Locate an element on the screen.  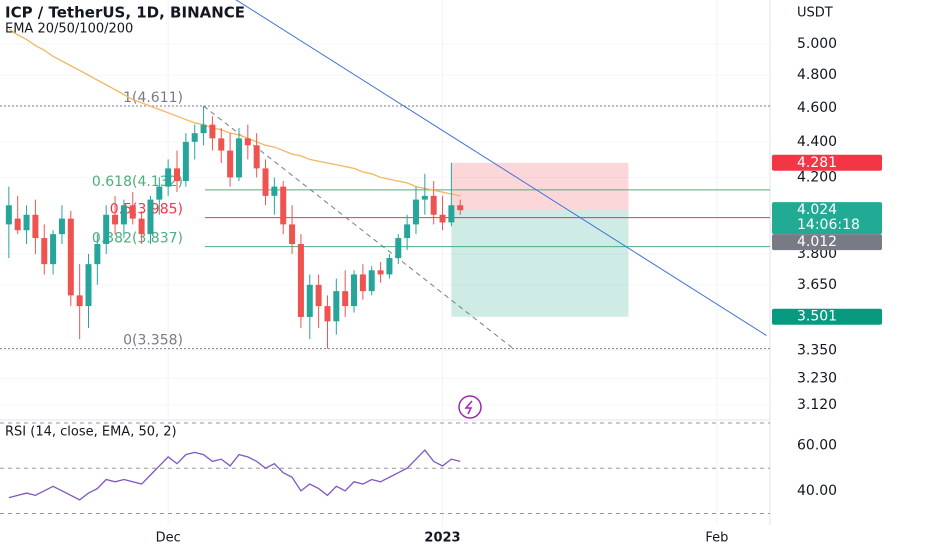
rsi-tick-label: 40.00 is located at coordinates (817, 491).